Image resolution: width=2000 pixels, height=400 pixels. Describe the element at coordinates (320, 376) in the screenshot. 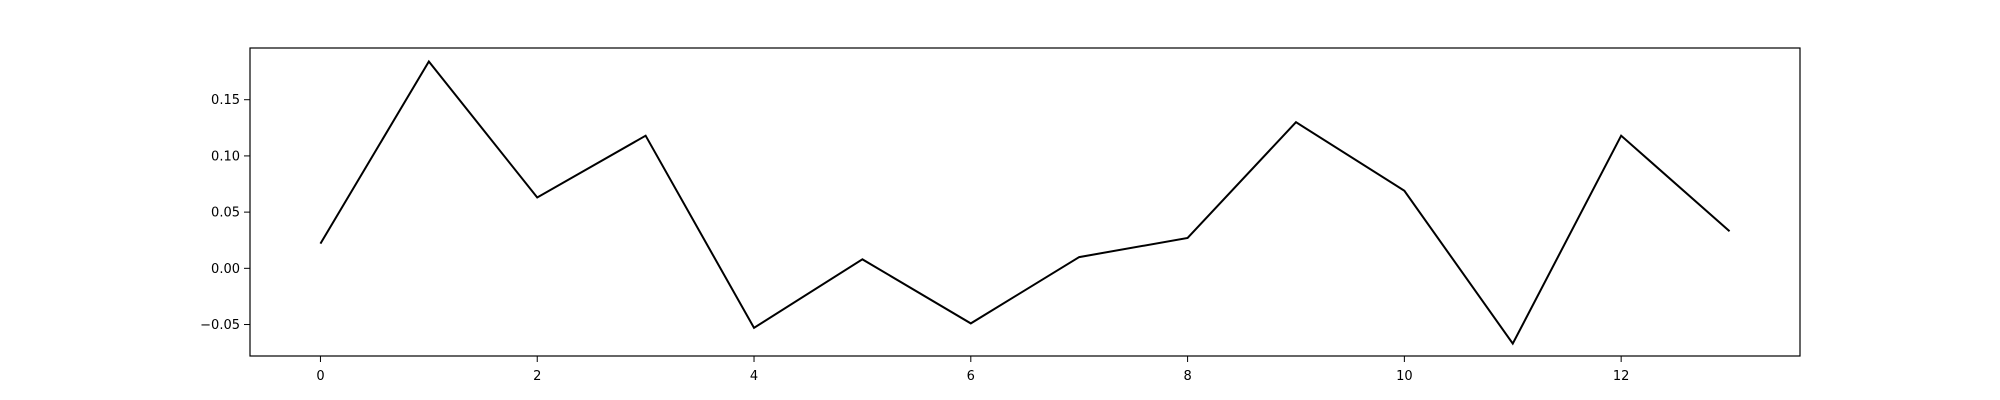

I see `x-tick-label: 0` at that location.